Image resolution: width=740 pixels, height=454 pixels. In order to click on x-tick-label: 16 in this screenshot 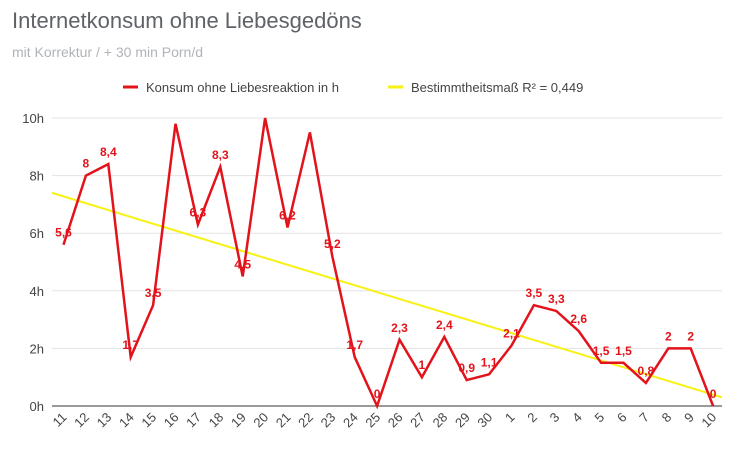, I will do `click(171, 420)`.